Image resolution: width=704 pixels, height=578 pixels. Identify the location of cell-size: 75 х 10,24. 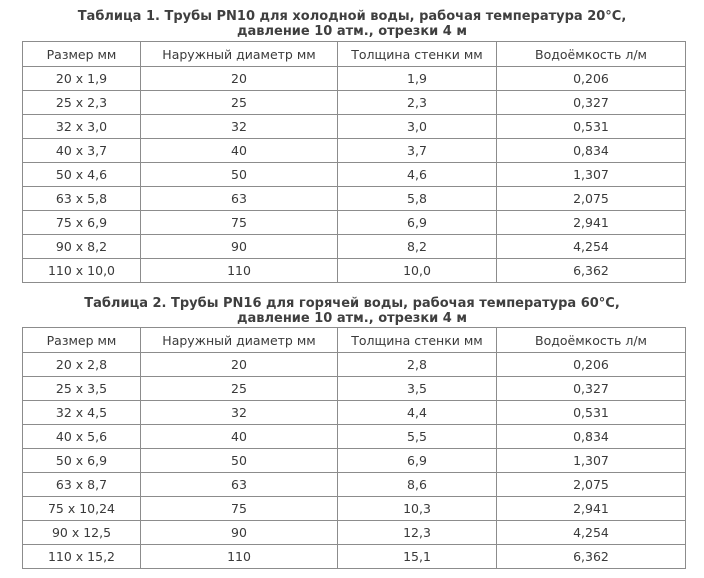
(81, 508).